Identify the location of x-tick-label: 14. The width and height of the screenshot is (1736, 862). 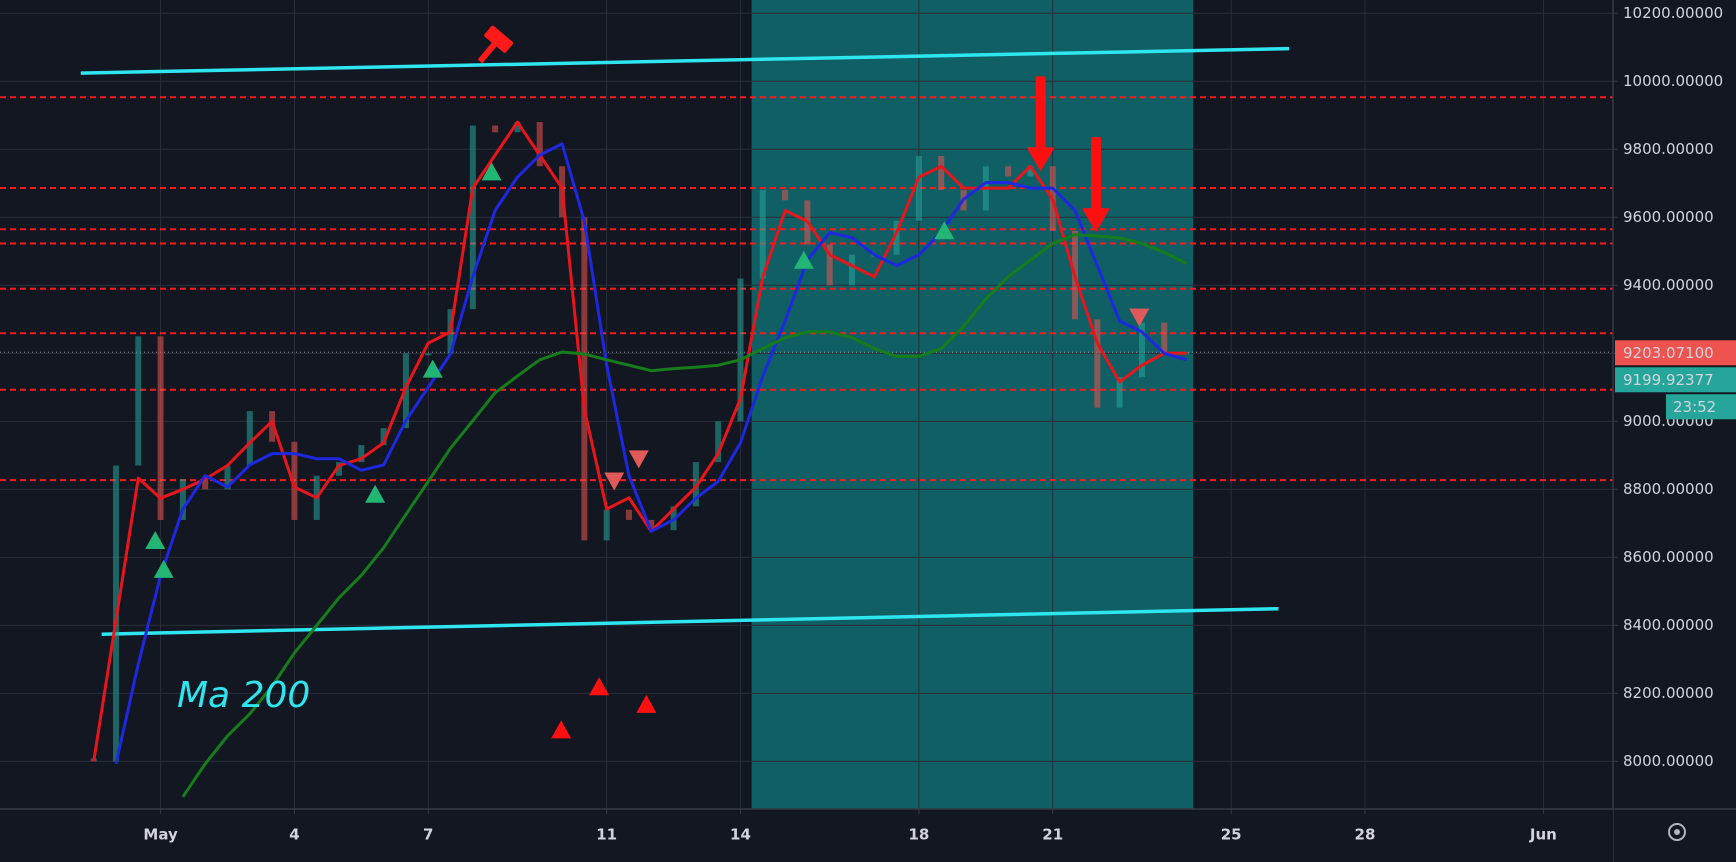
(740, 835).